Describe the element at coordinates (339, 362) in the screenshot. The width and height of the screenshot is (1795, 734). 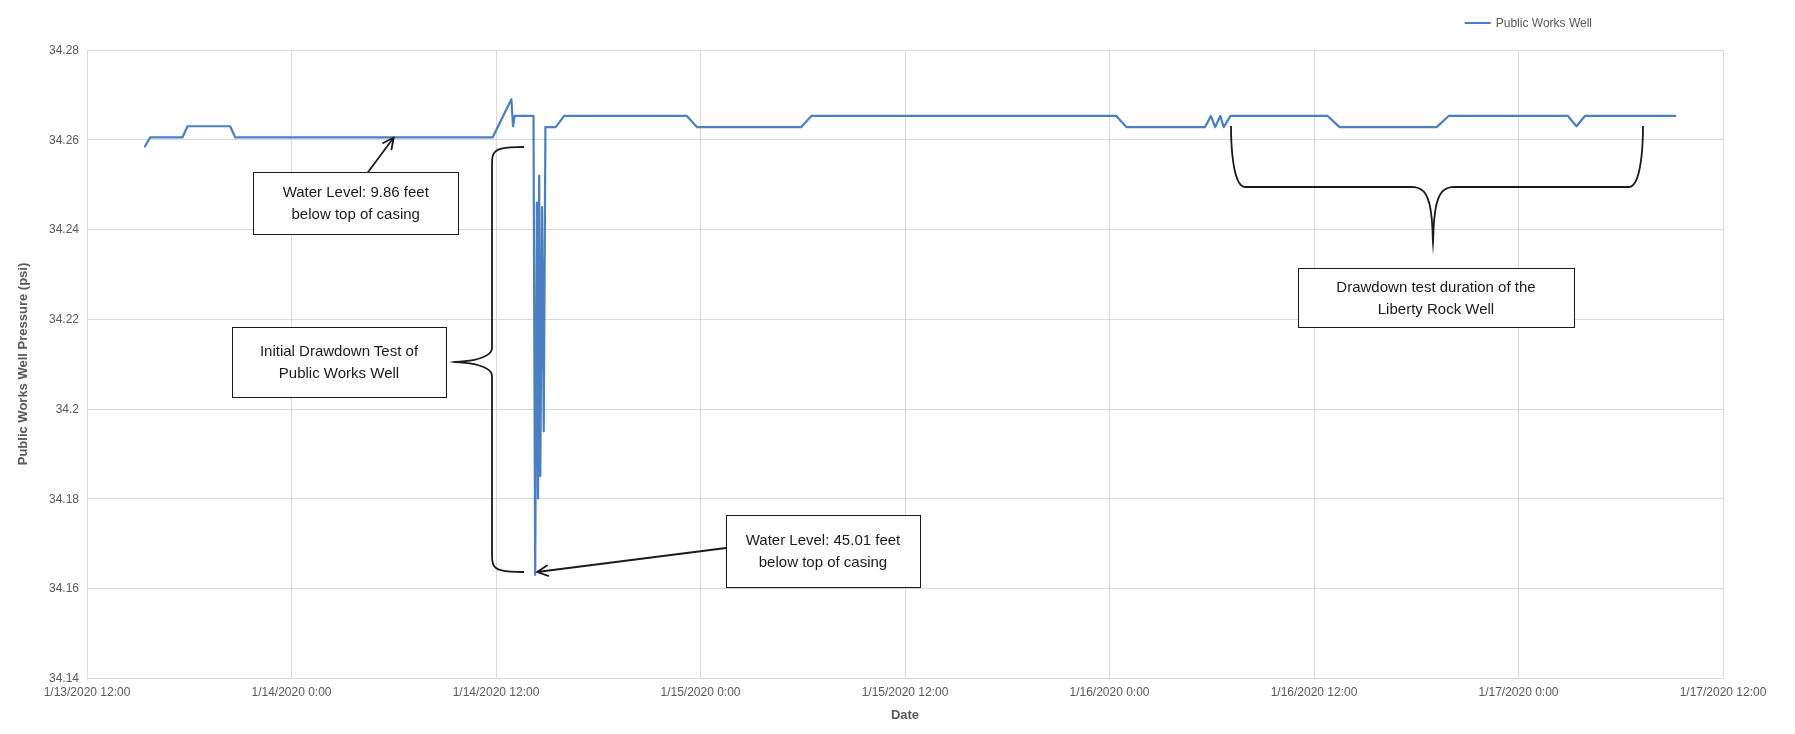
I see `text-box: Initial Drawdown Test of Public Works Well` at that location.